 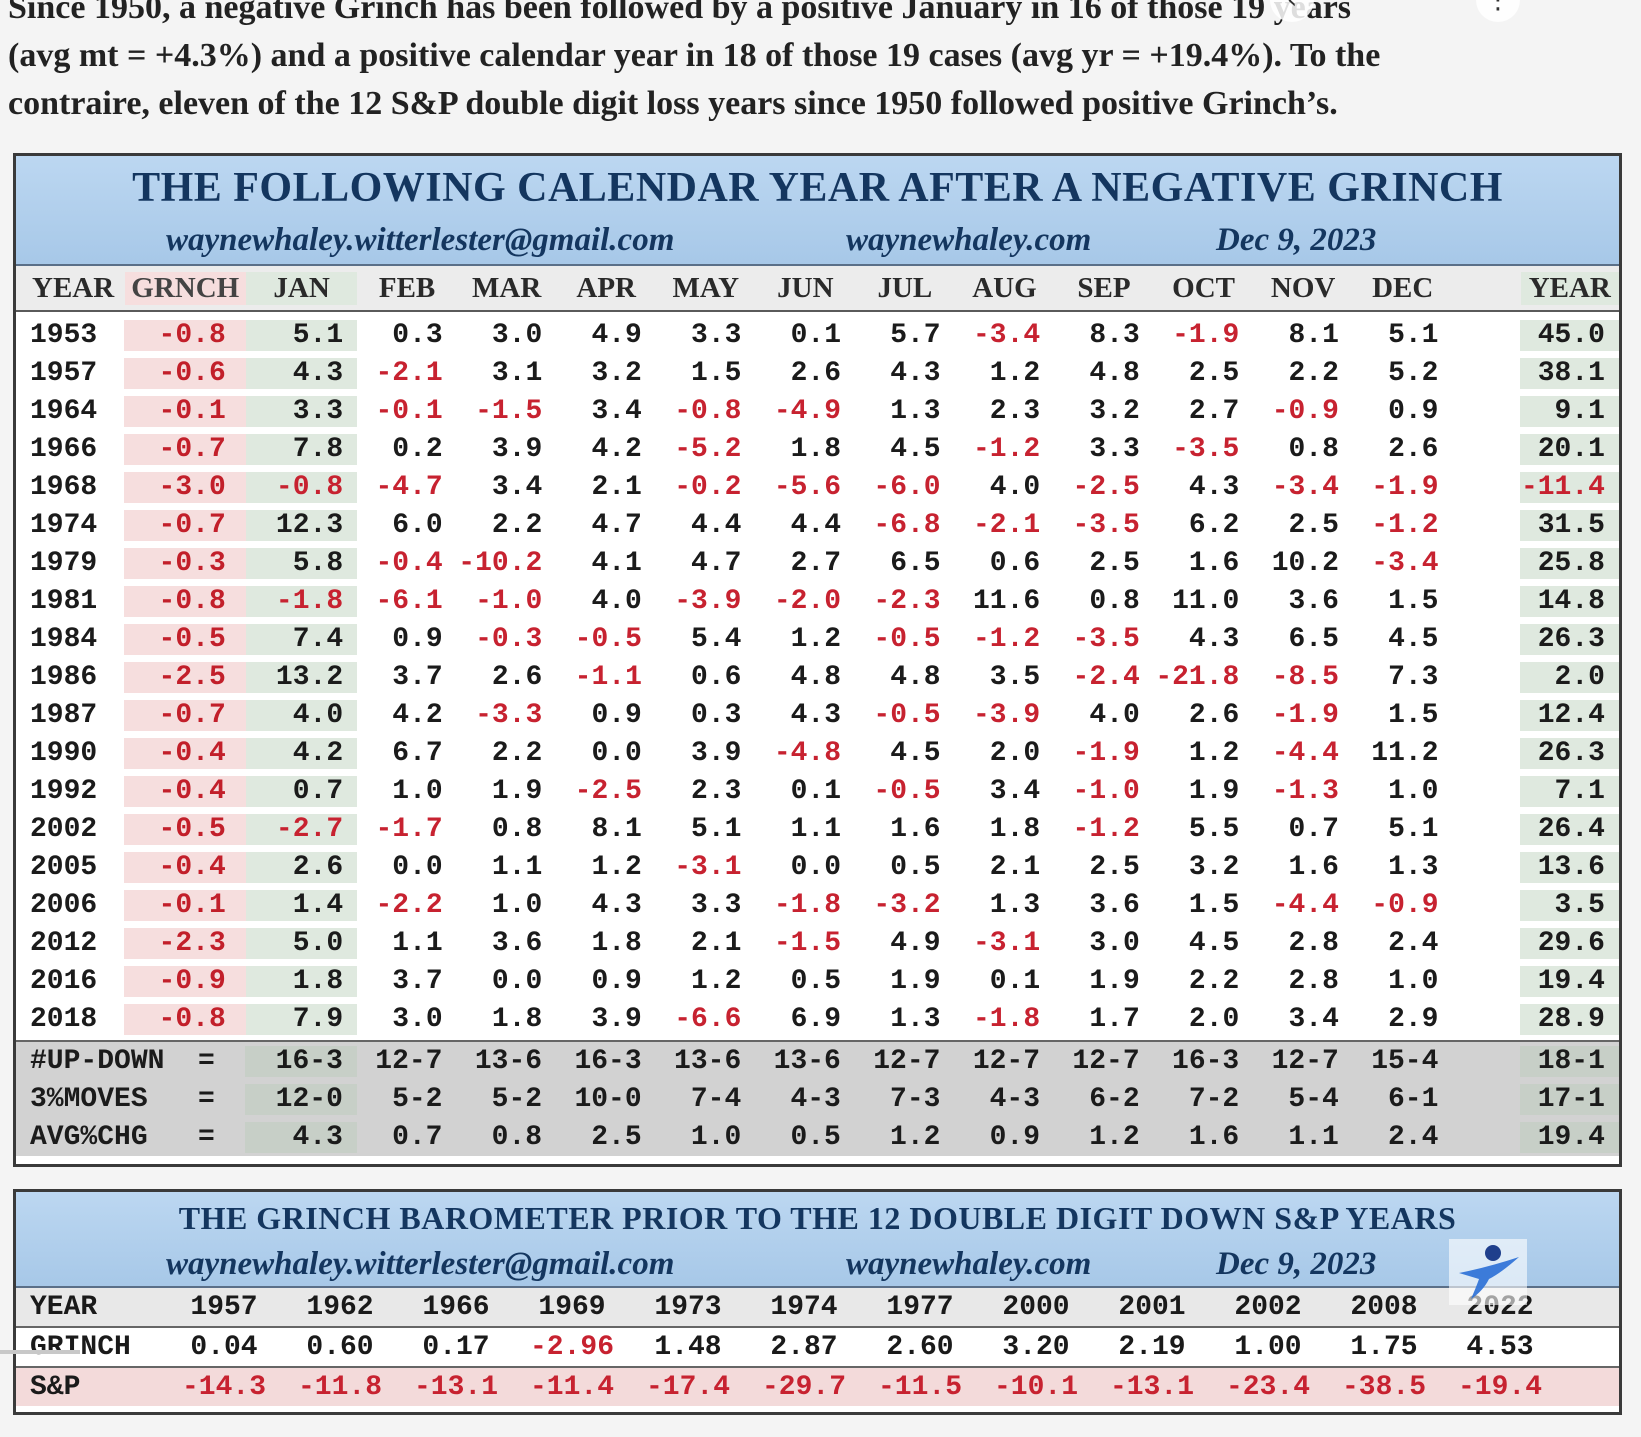 I want to click on table-cell: 8.1, so click(x=1313, y=335).